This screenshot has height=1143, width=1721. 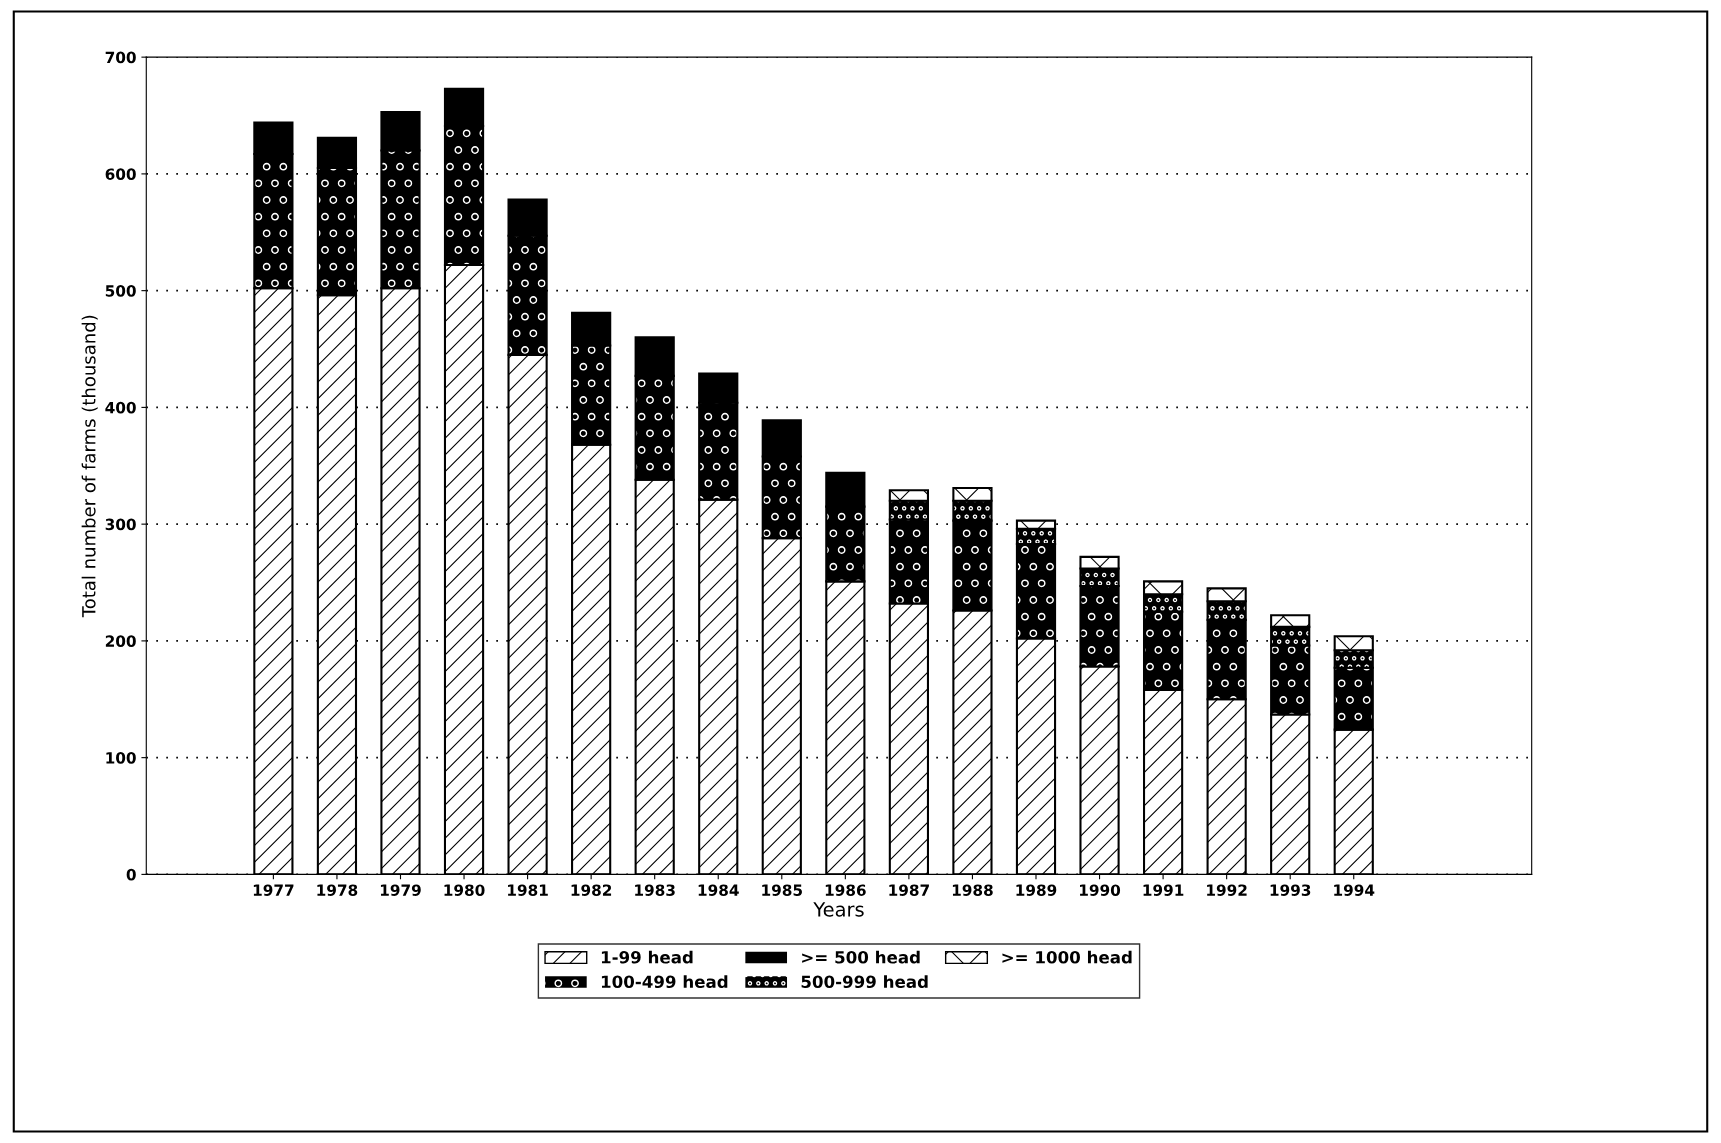 I want to click on legend-label: >= 500 head, so click(x=861, y=957).